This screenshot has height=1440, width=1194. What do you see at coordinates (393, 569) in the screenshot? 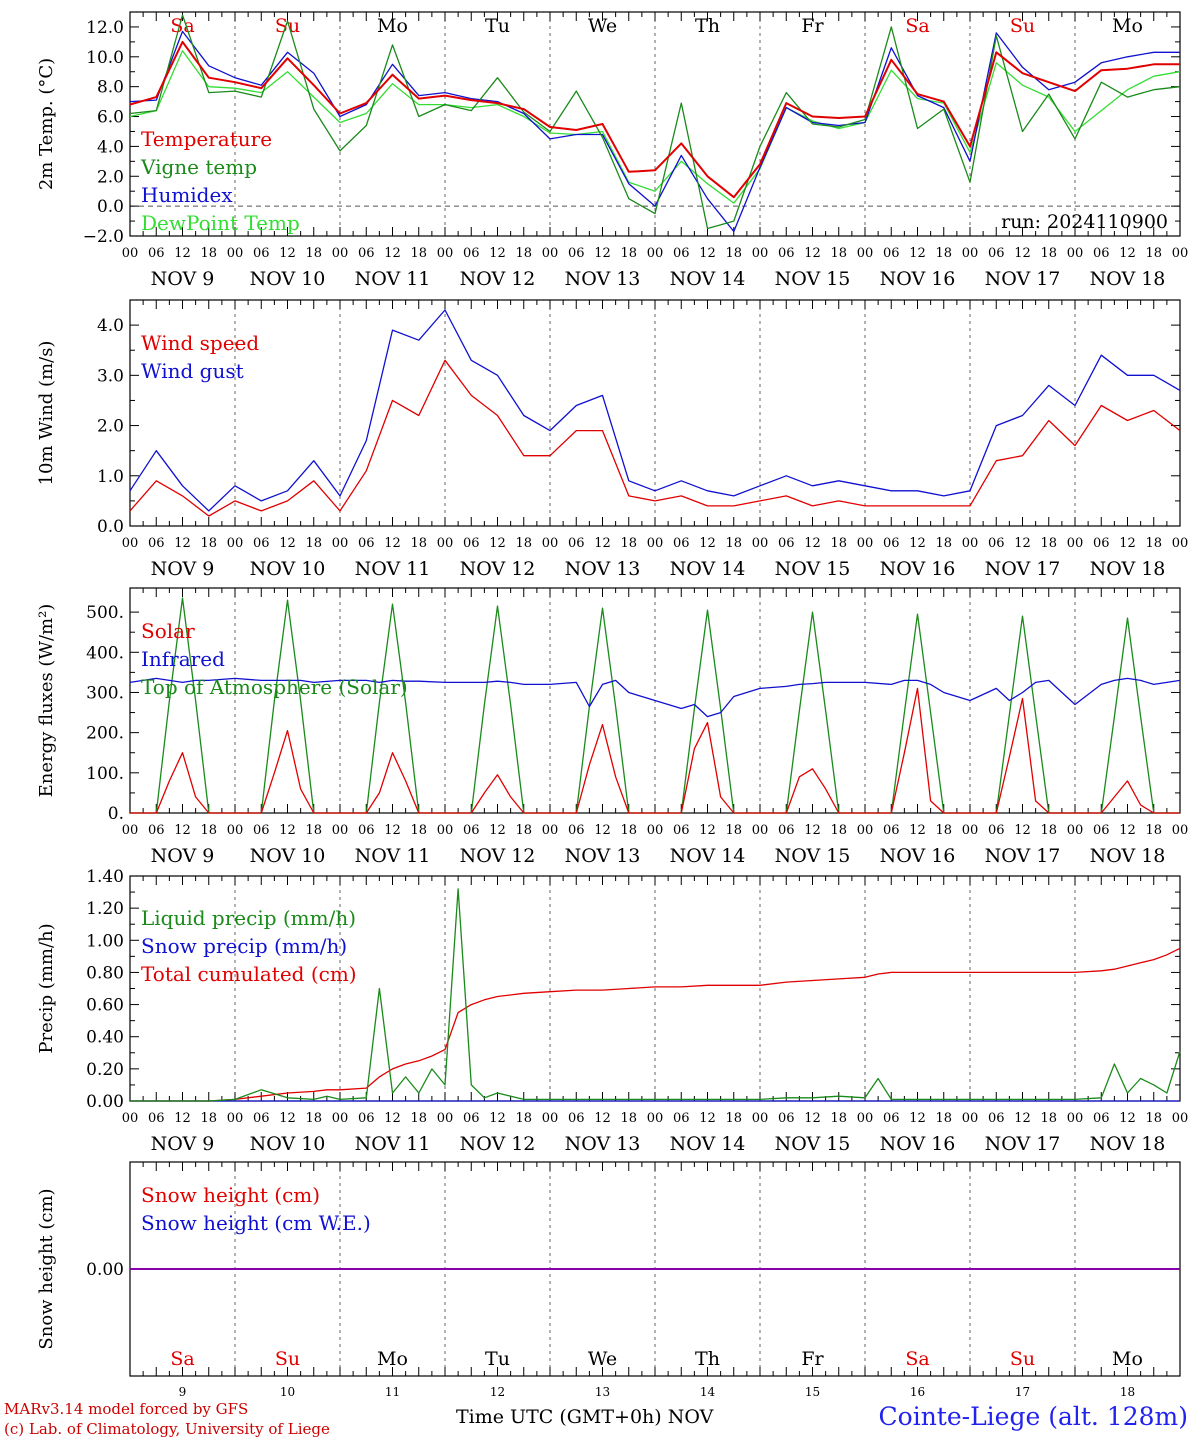
I see `wind-date-label: NOV 11` at bounding box center [393, 569].